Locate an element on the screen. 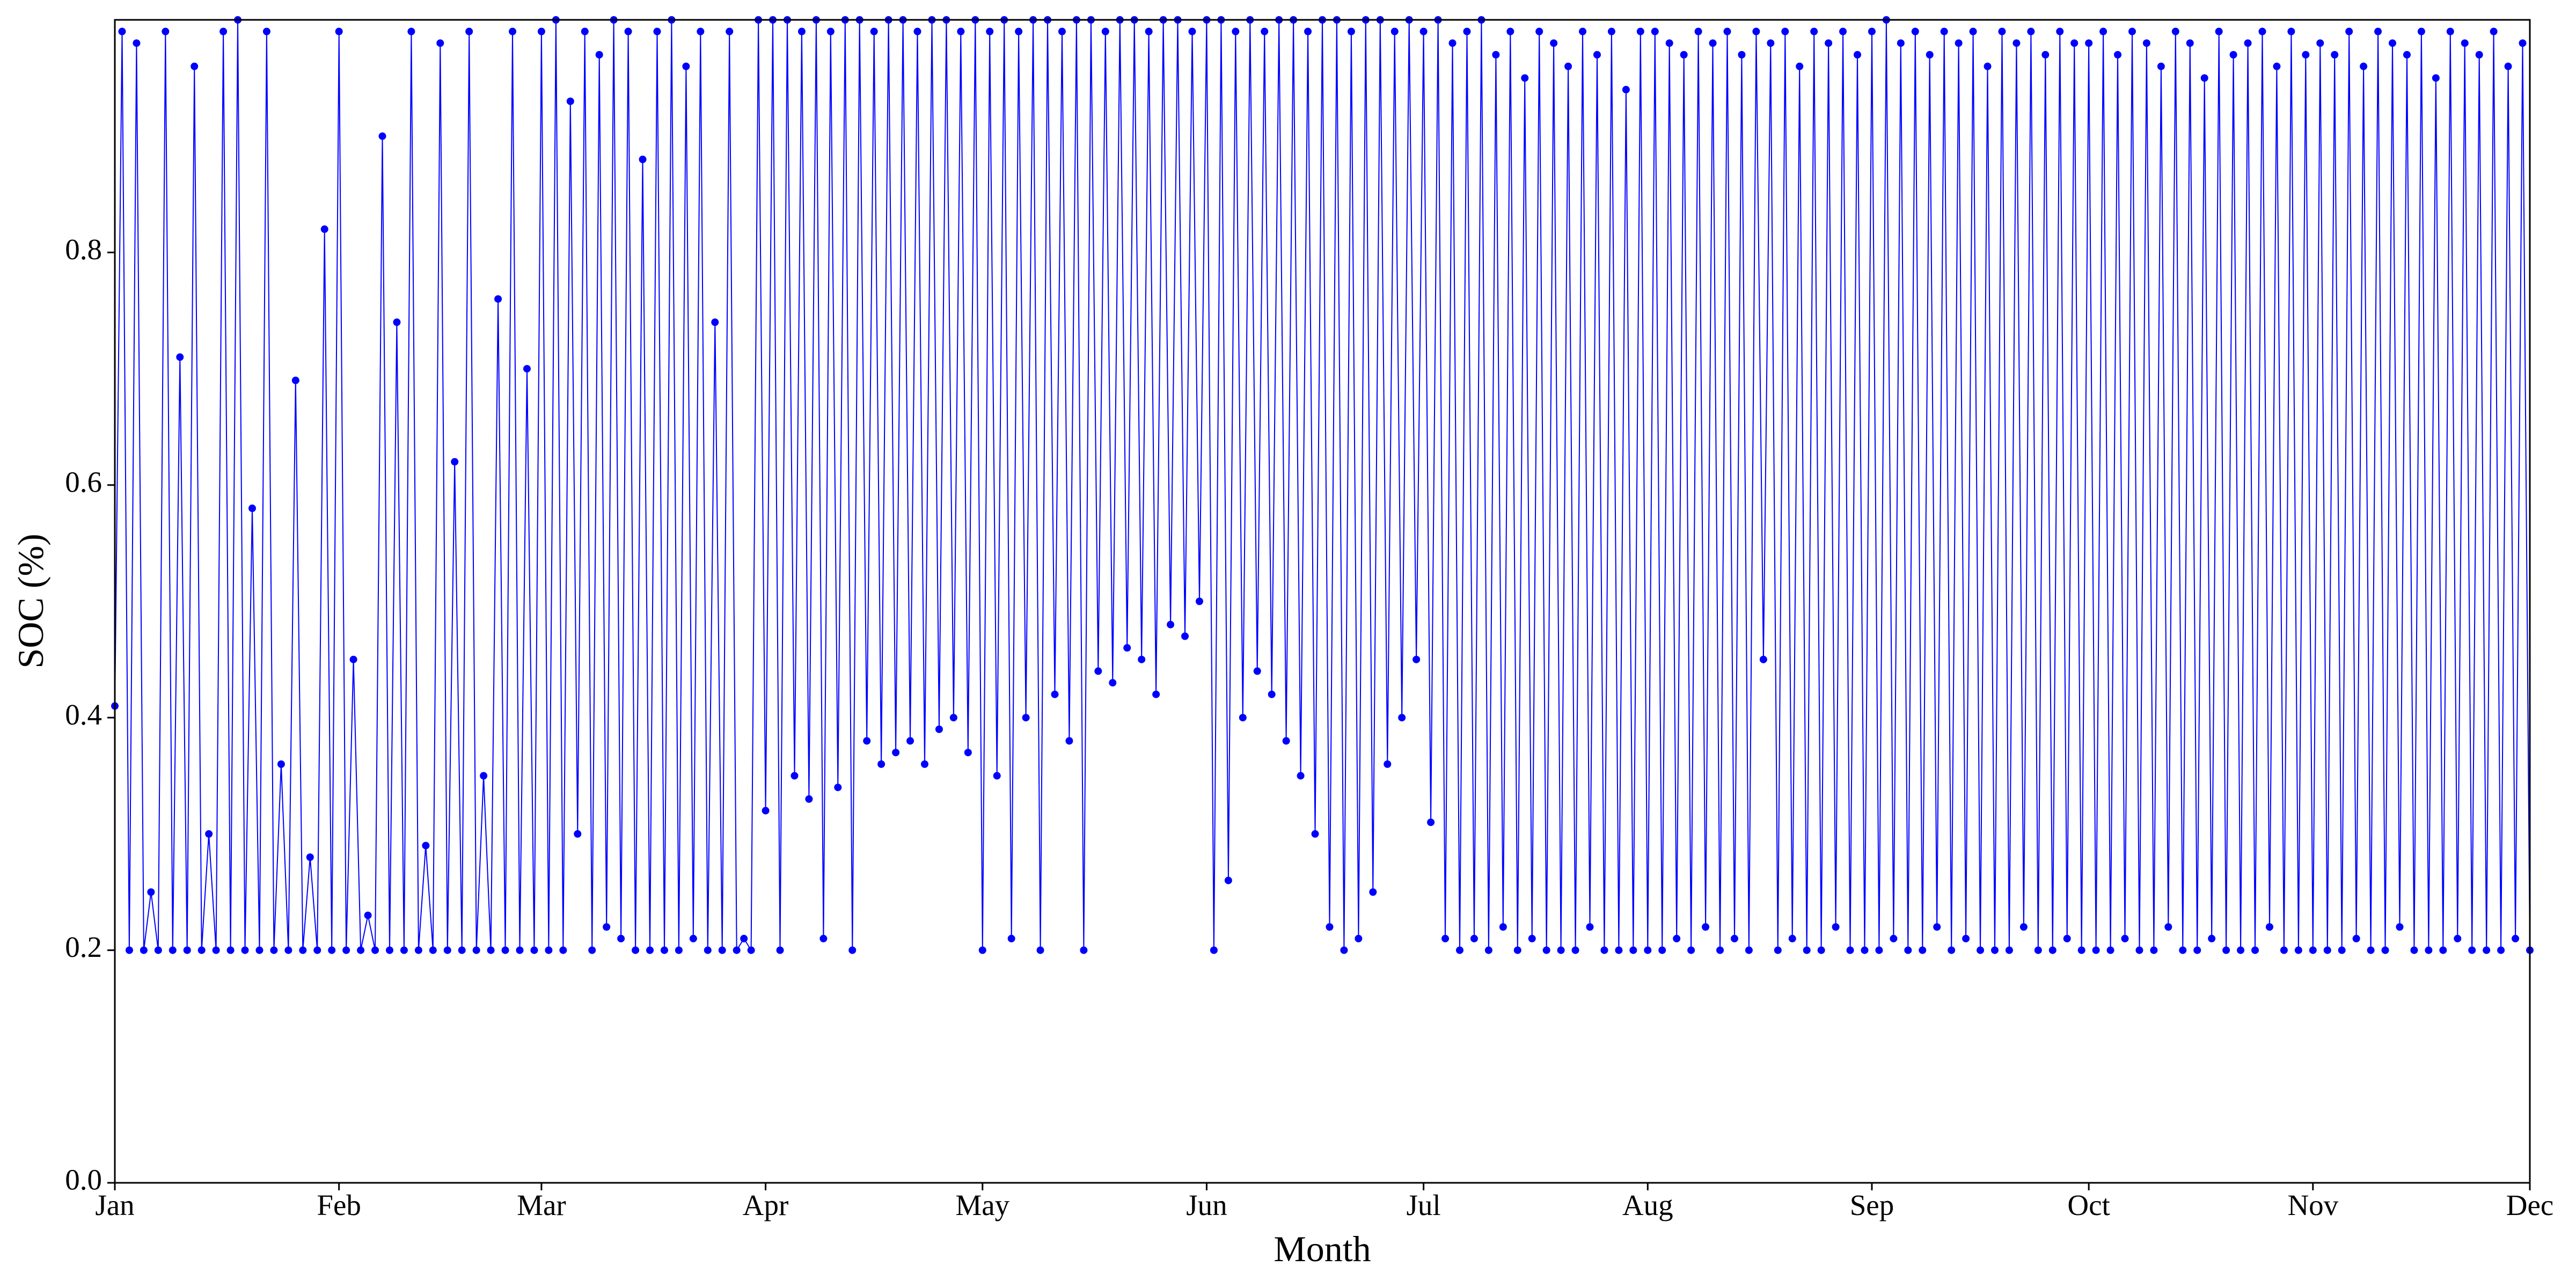  x-tick-label: Feb is located at coordinates (339, 1205).